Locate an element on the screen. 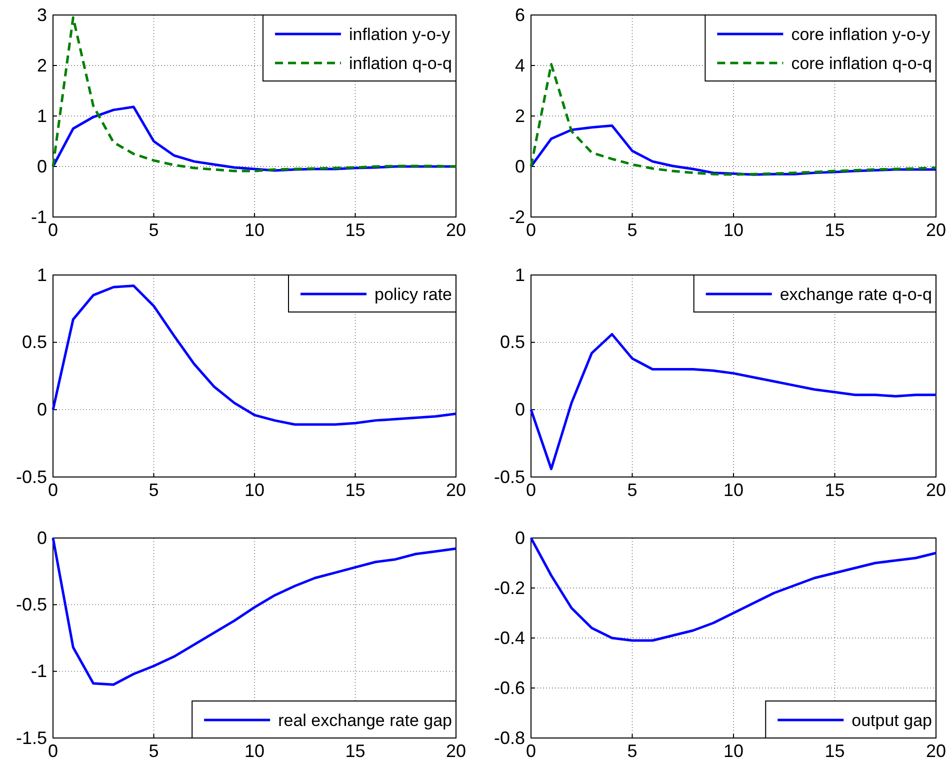 Image resolution: width=949 pixels, height=767 pixels. legend-label: exchange rate q-o-q is located at coordinates (856, 294).